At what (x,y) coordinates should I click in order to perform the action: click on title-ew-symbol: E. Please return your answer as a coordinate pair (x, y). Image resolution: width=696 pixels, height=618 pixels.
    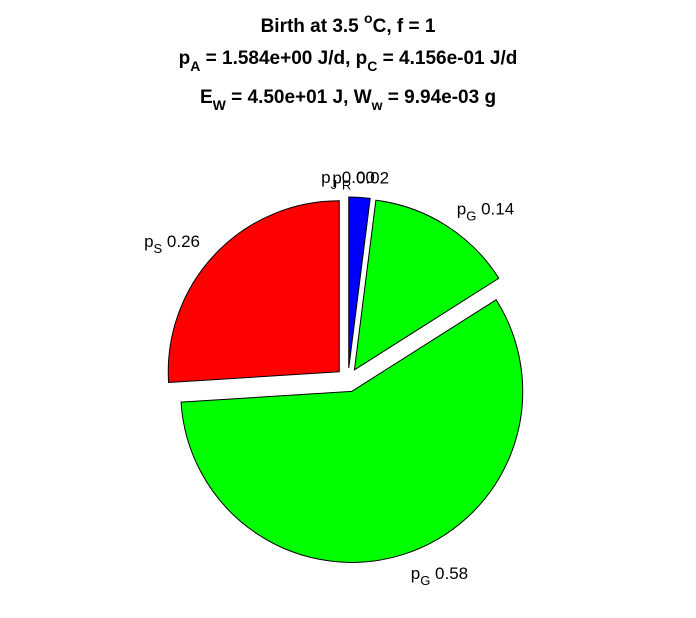
    Looking at the image, I should click on (206, 97).